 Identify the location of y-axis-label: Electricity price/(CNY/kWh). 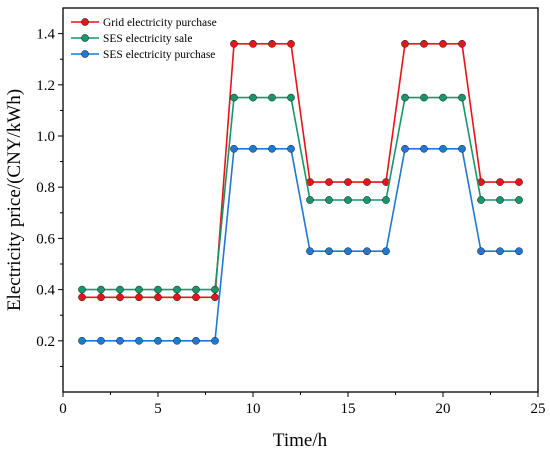
(14, 200).